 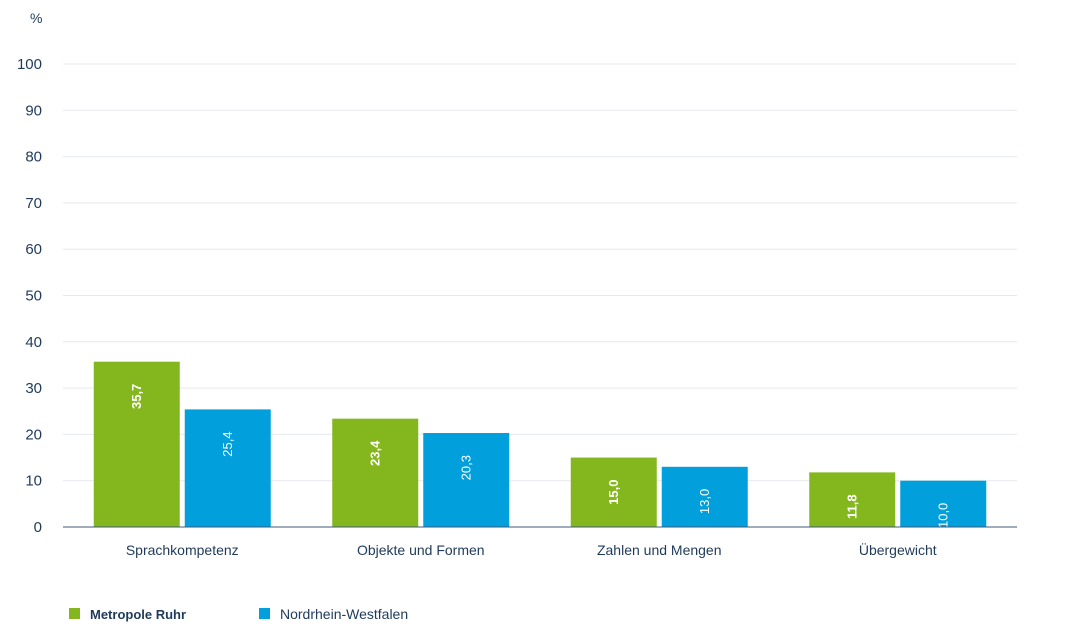 I want to click on y-tick-label: 20, so click(x=33, y=434).